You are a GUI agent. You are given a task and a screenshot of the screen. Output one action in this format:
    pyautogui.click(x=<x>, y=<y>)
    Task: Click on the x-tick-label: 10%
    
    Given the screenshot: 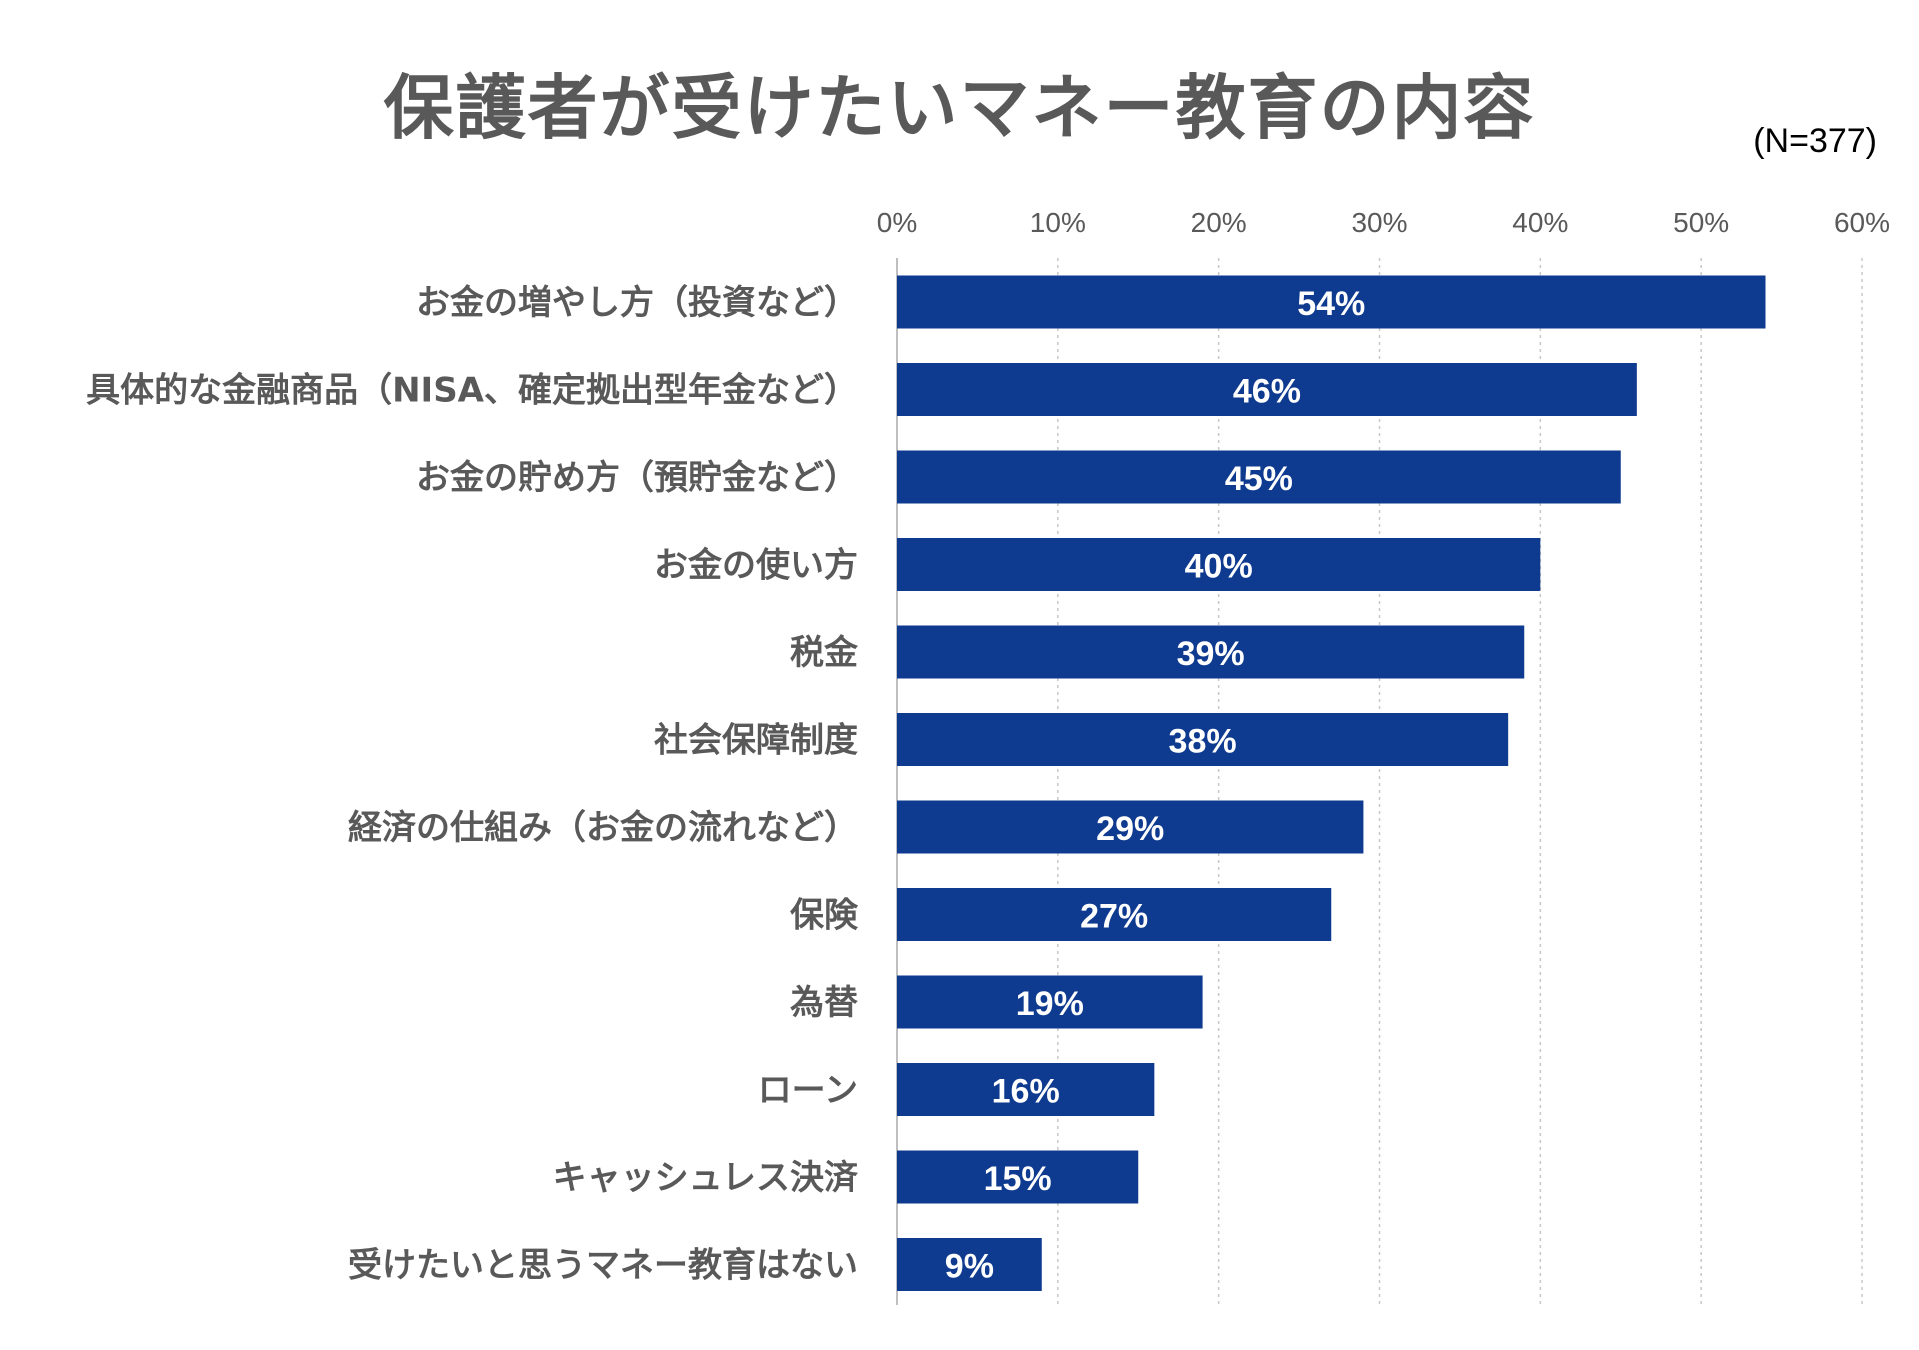 What is the action you would take?
    pyautogui.click(x=1058, y=222)
    